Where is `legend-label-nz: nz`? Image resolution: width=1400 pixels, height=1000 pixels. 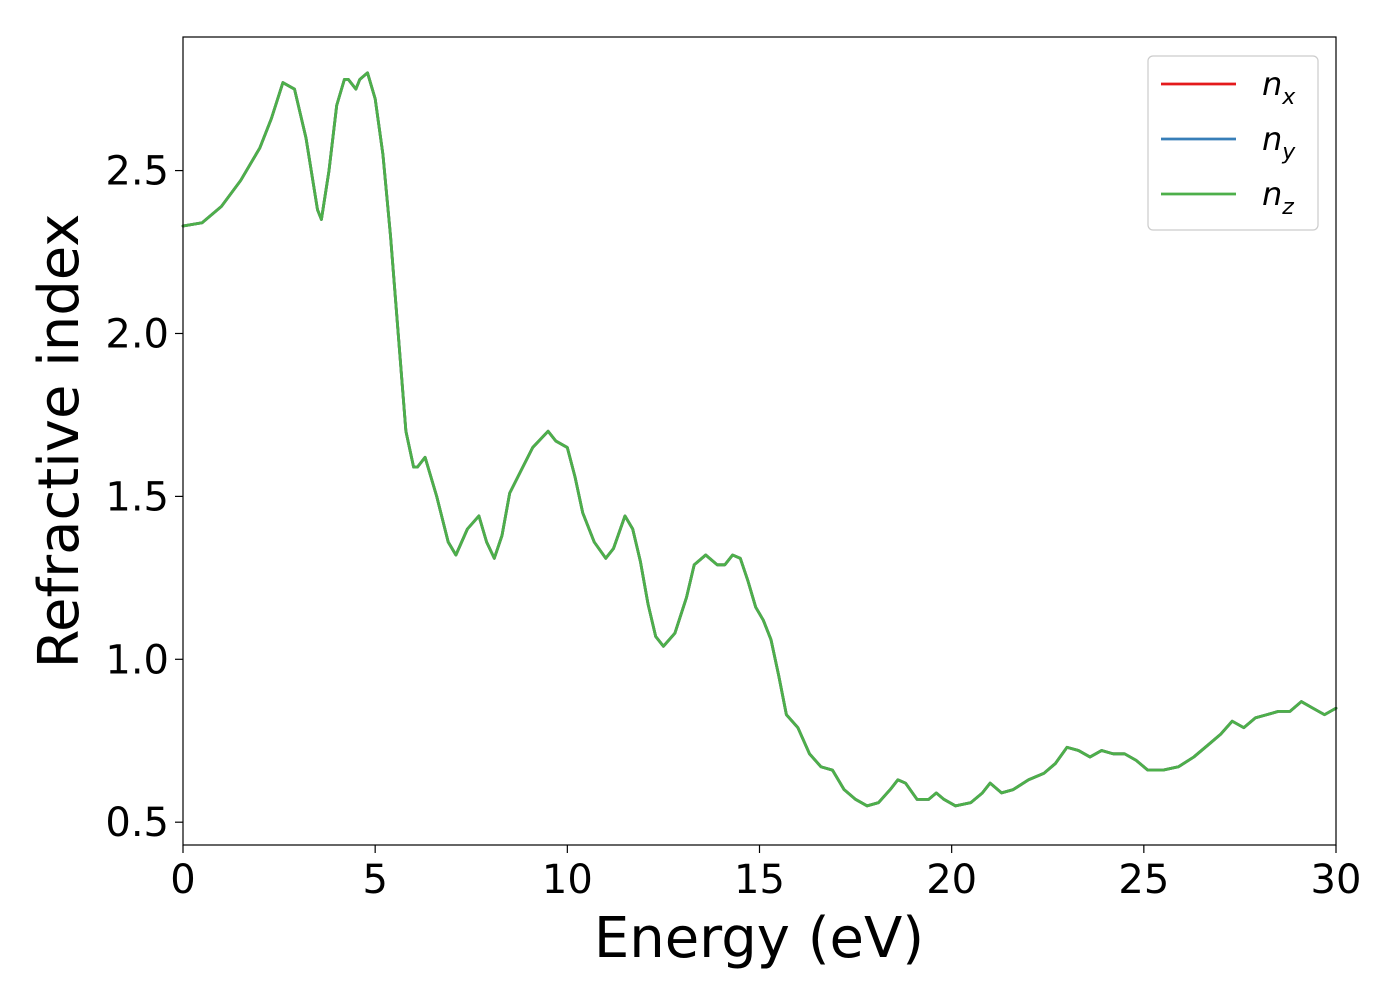
legend-label-nz: nz is located at coordinates (1278, 197).